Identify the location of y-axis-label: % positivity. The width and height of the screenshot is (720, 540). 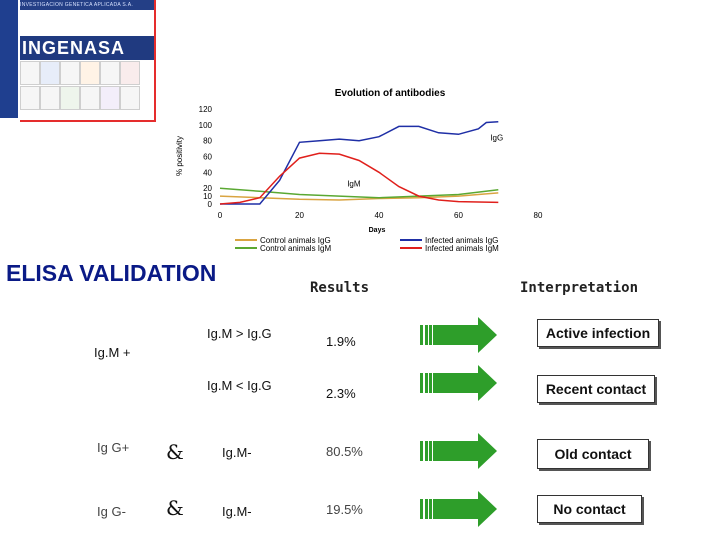
(179, 156).